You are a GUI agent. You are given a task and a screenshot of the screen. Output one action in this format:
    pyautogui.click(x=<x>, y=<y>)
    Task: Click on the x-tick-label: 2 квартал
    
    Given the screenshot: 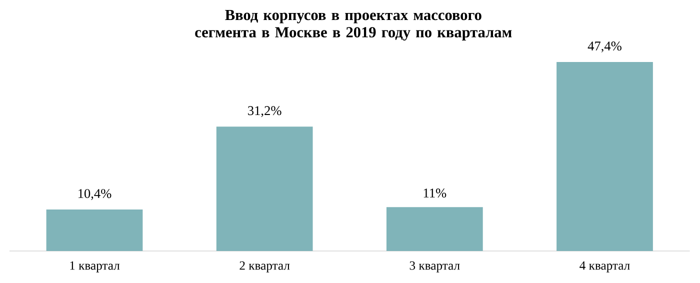 What is the action you would take?
    pyautogui.click(x=265, y=266)
    